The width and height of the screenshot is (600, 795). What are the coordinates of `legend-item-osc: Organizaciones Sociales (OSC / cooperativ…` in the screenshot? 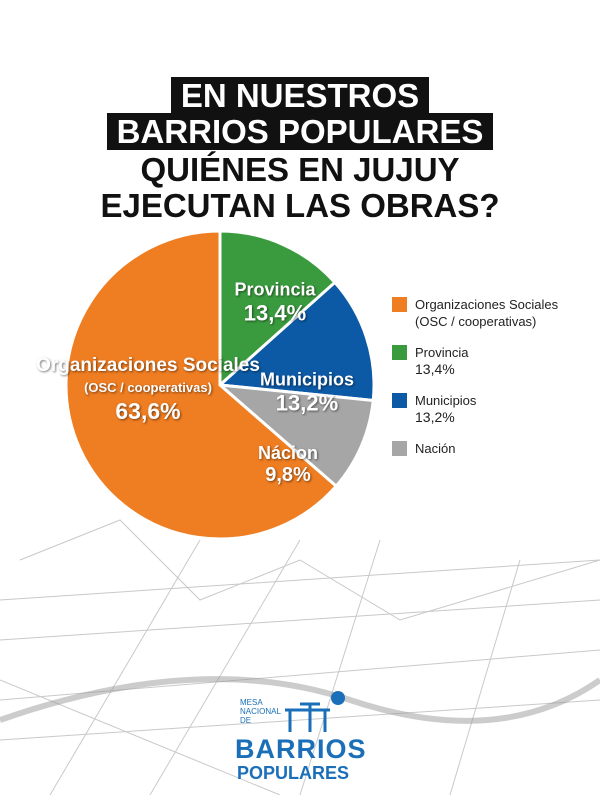 It's located at (492, 313).